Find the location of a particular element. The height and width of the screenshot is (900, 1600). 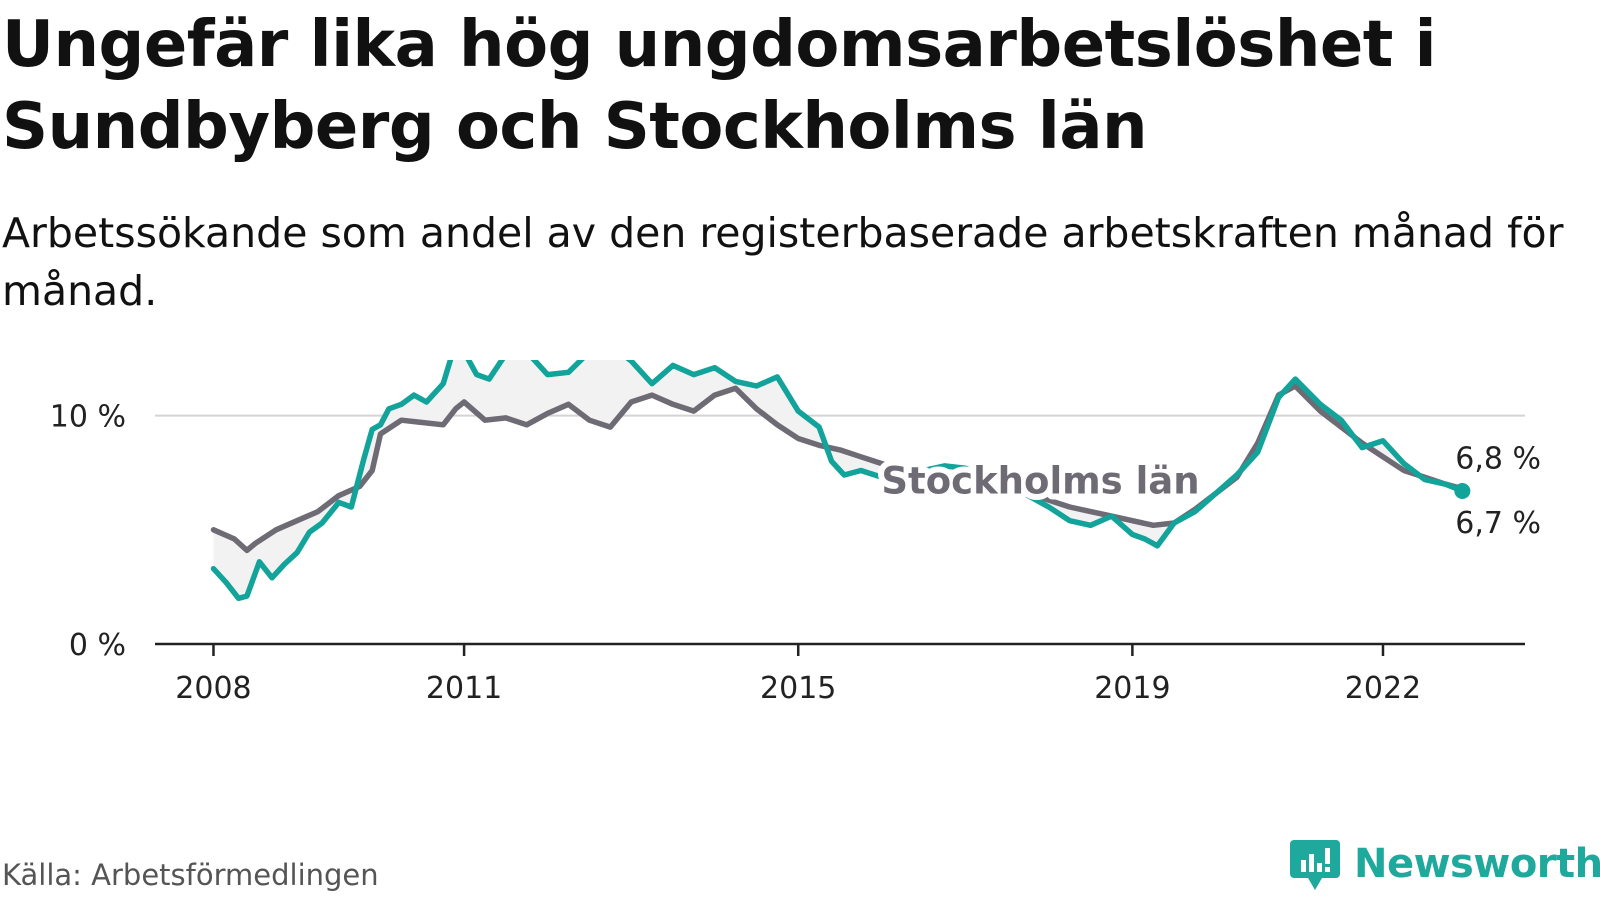

y-tick-label: 0 % is located at coordinates (97, 645).